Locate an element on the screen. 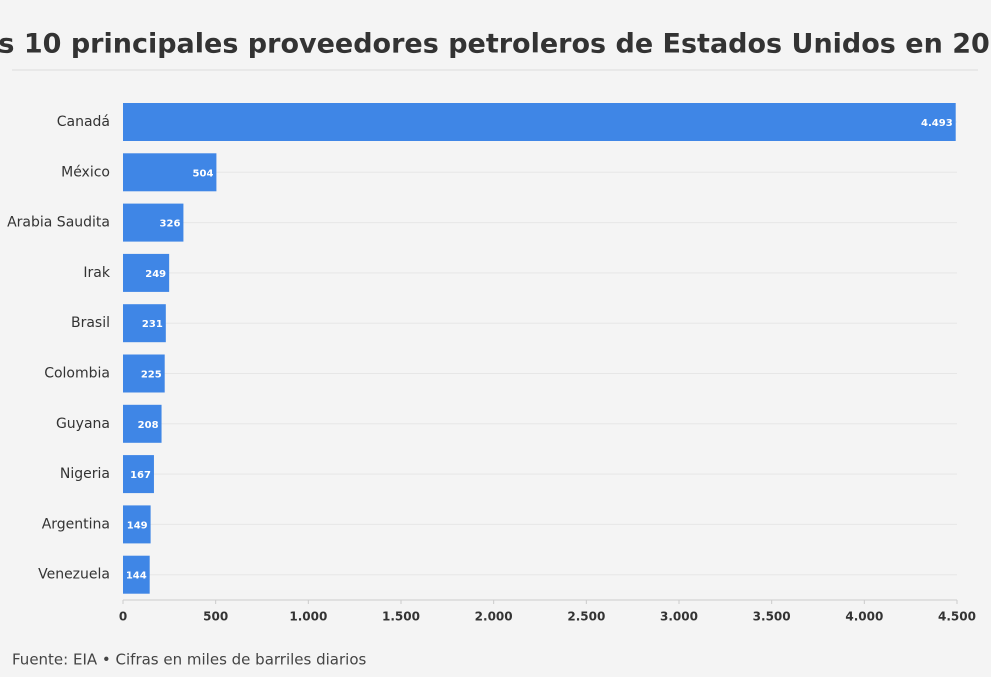 The width and height of the screenshot is (991, 677). x-tick-label: 0 is located at coordinates (123, 617).